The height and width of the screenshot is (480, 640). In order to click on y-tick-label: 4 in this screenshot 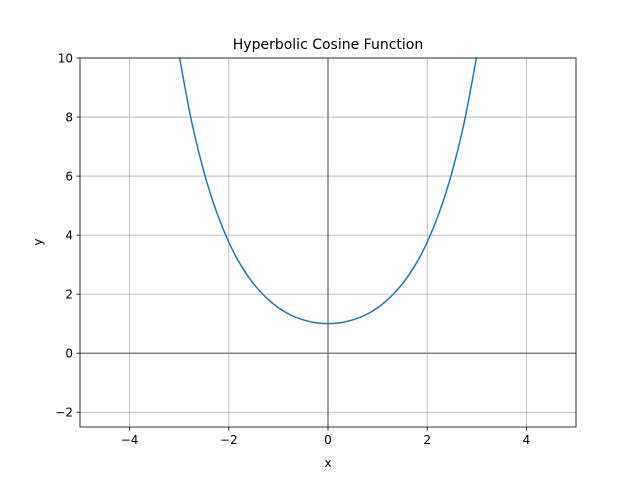, I will do `click(69, 236)`.